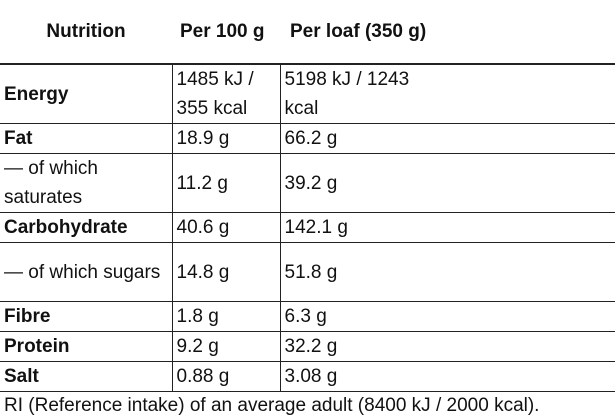 This screenshot has height=420, width=615. What do you see at coordinates (86, 94) in the screenshot?
I see `nutrient-name: Energy` at bounding box center [86, 94].